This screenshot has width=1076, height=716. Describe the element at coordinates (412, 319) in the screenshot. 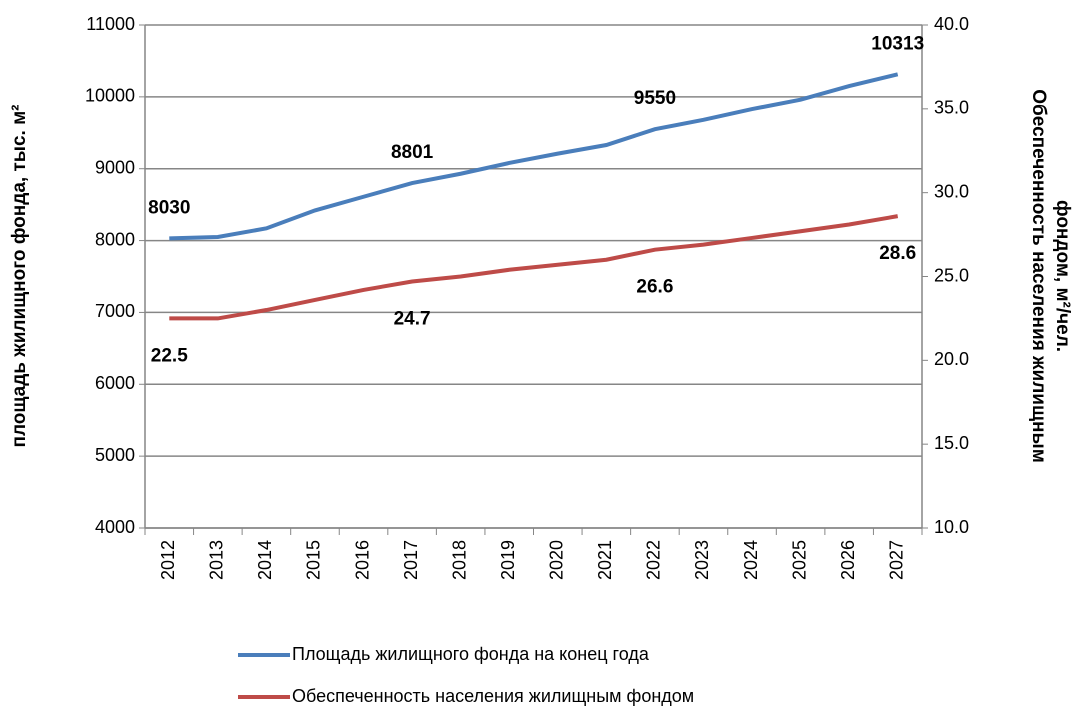

I see `data-label: 24.7` at that location.